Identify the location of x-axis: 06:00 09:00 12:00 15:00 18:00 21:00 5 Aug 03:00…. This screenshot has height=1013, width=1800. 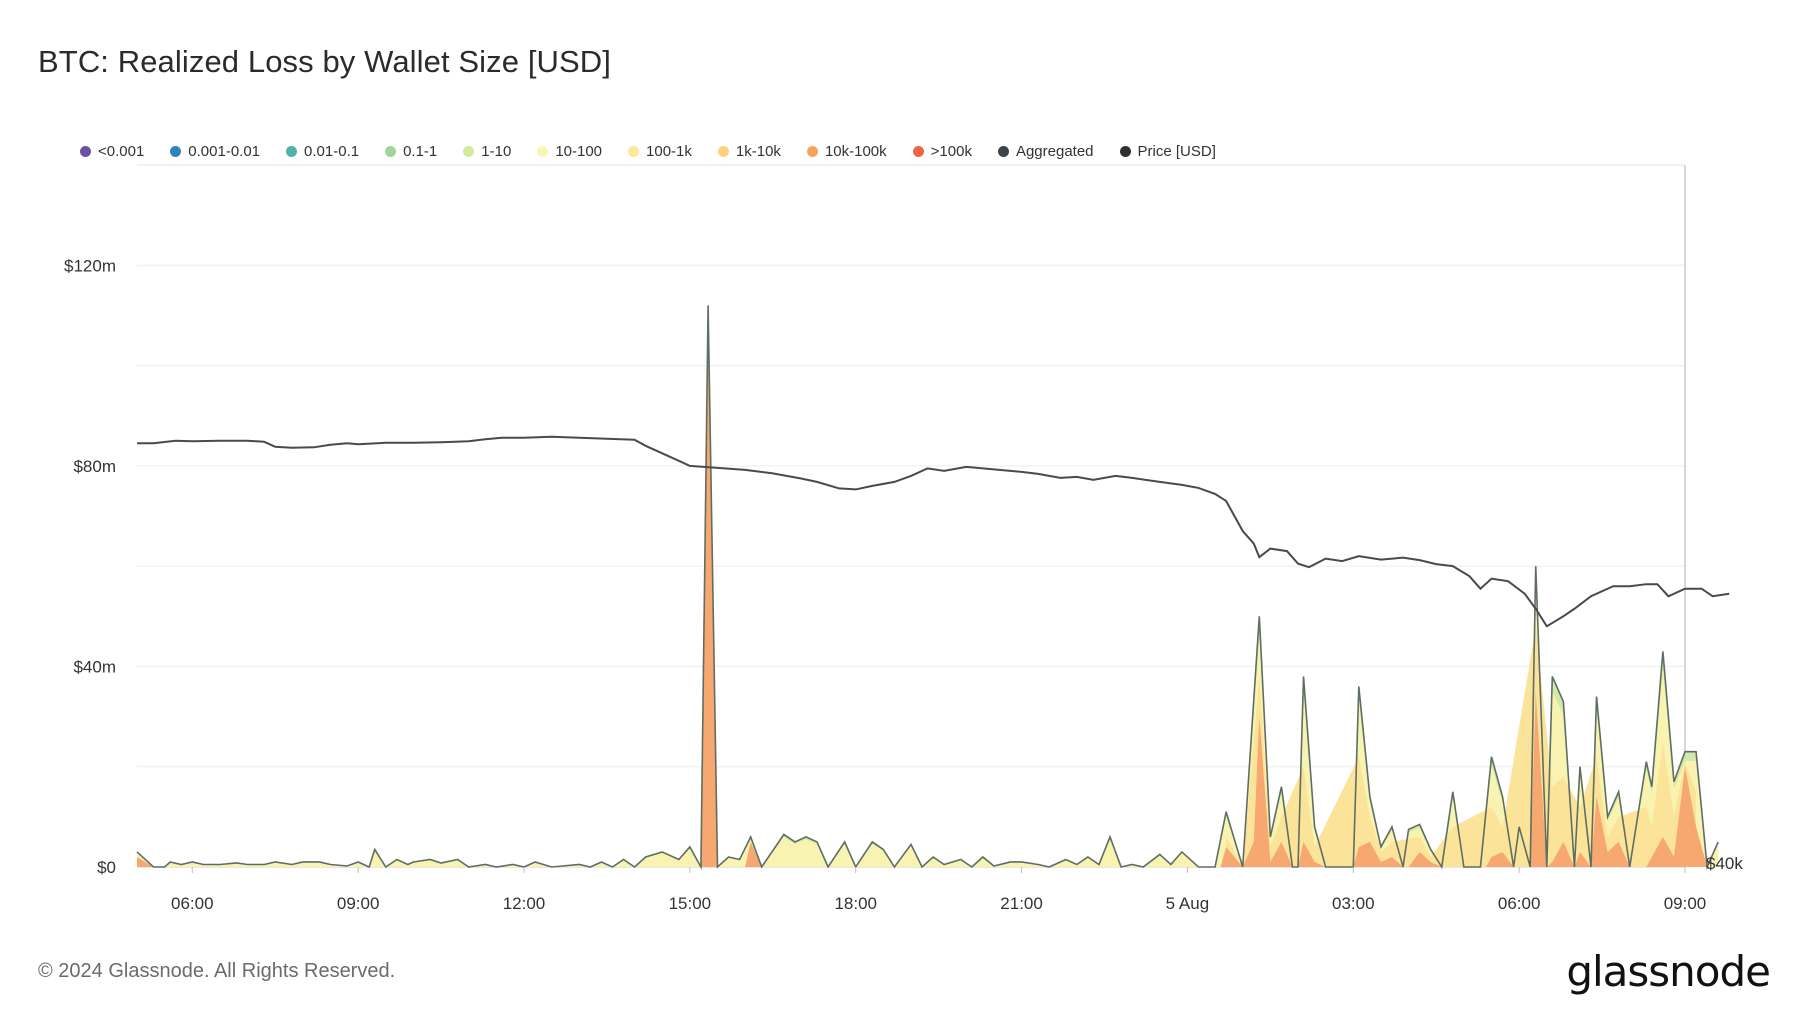
(938, 890).